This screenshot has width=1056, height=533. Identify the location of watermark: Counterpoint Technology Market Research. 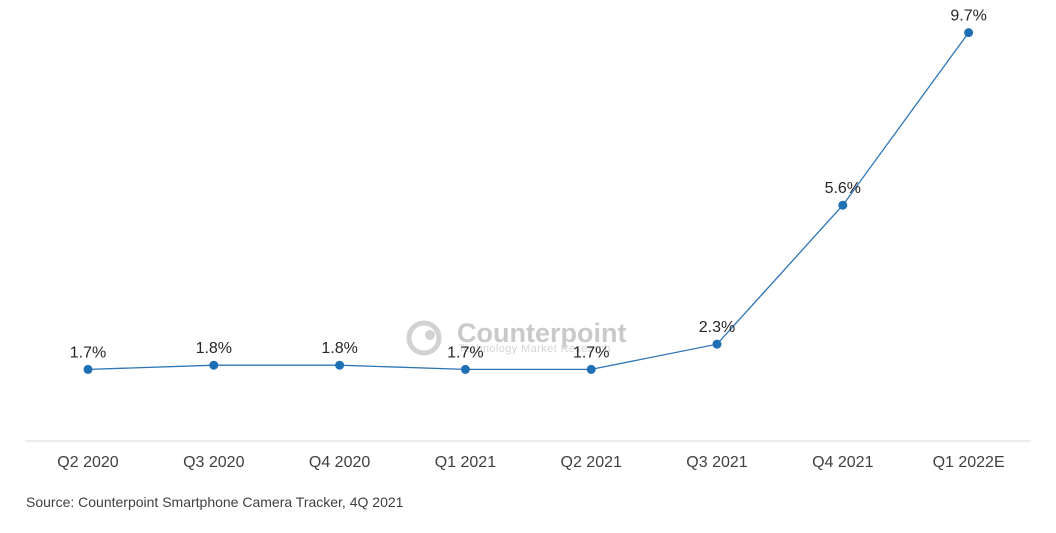
(516, 337).